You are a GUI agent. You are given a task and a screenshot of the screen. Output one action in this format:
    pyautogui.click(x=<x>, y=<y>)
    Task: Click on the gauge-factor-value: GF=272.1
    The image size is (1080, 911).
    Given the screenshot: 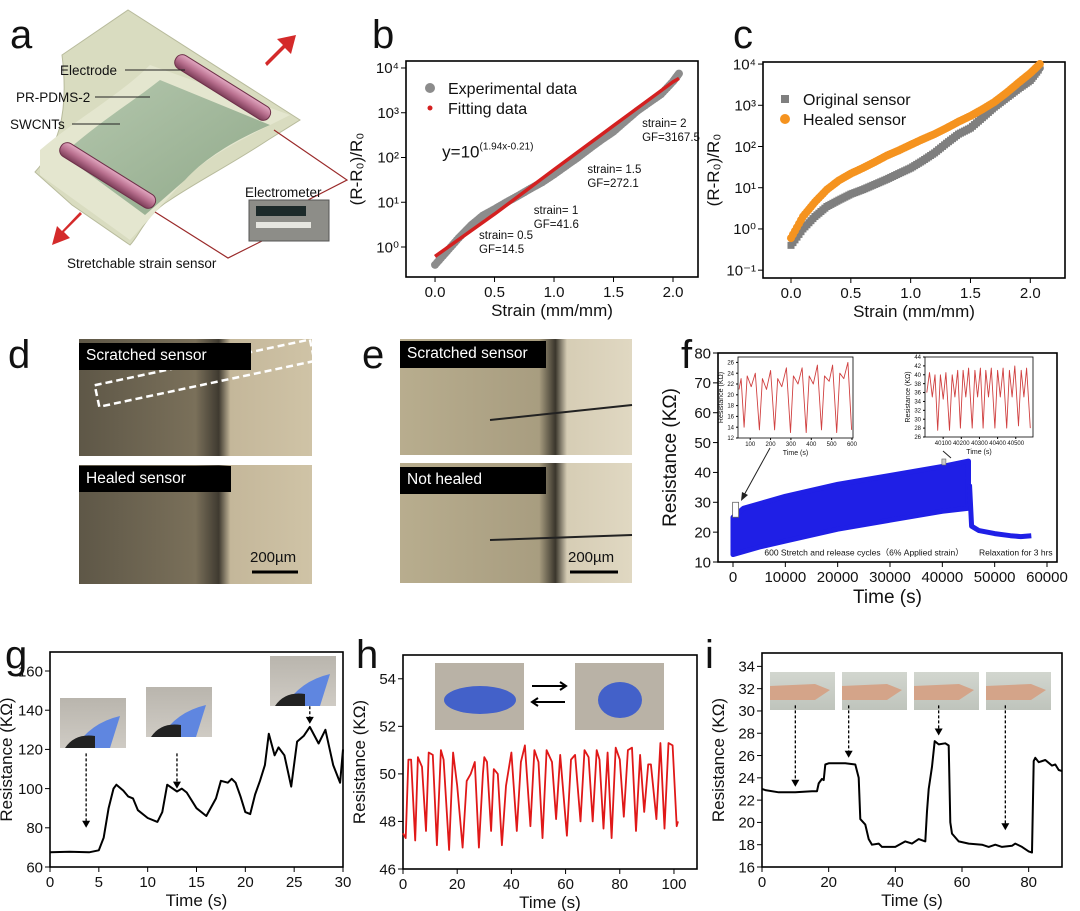 What is the action you would take?
    pyautogui.click(x=612, y=184)
    